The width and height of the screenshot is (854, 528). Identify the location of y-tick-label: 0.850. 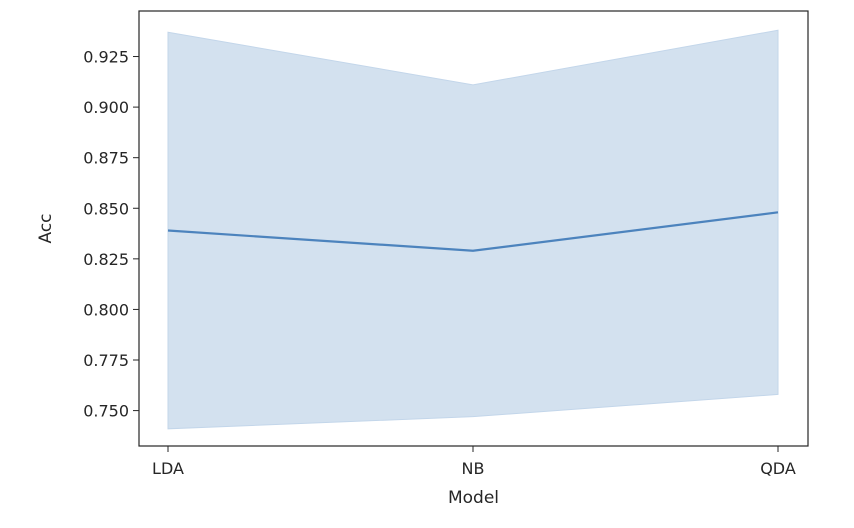
(106, 208).